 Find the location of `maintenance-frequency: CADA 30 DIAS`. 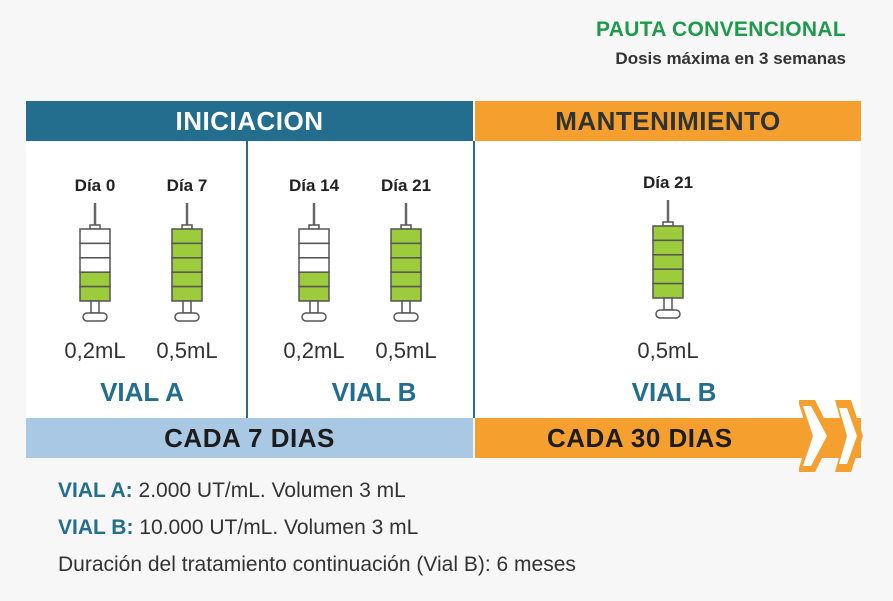

maintenance-frequency: CADA 30 DIAS is located at coordinates (668, 438).